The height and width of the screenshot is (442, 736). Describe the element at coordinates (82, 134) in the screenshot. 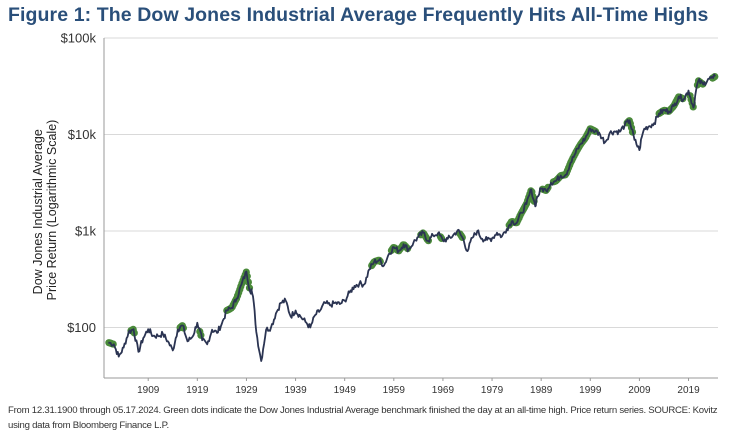

I see `y-tick-label: $10k` at that location.